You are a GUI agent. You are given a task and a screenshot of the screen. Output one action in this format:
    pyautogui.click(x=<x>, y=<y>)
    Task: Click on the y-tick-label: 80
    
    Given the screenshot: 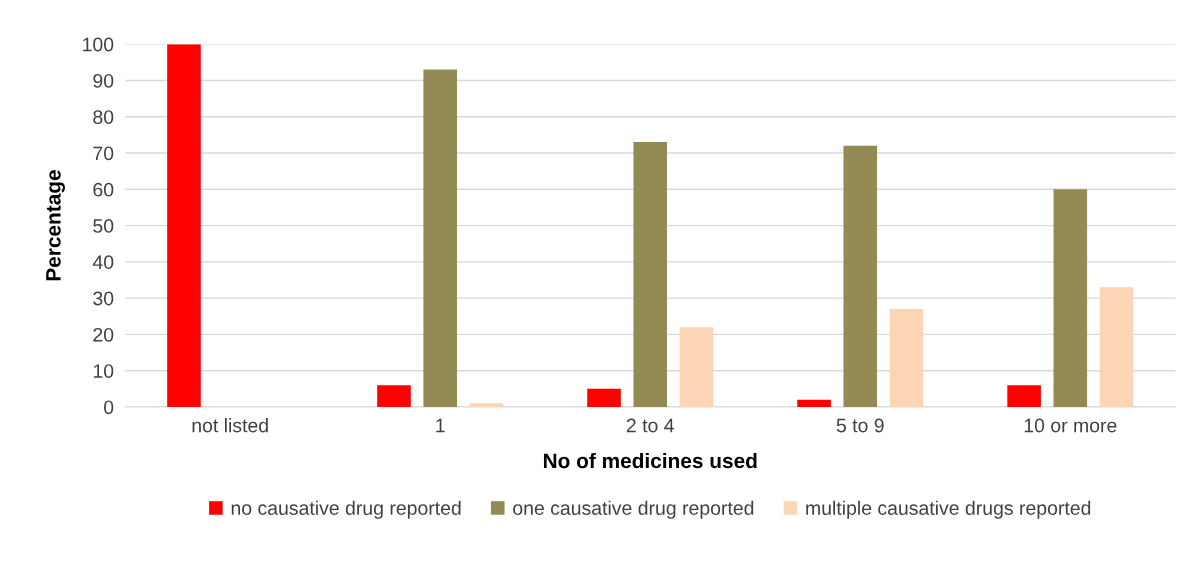 What is the action you would take?
    pyautogui.click(x=103, y=117)
    